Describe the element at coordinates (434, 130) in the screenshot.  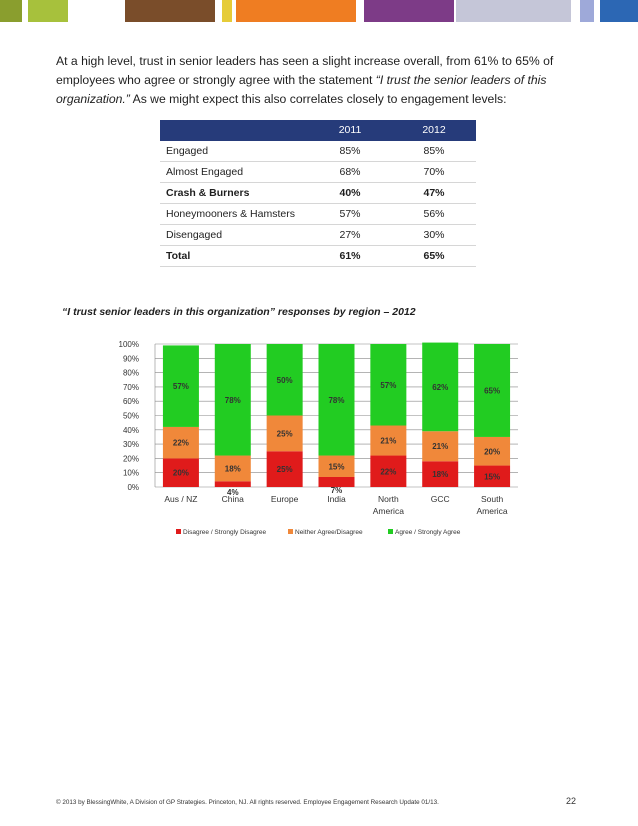
I see `column-2012: 2012` at that location.